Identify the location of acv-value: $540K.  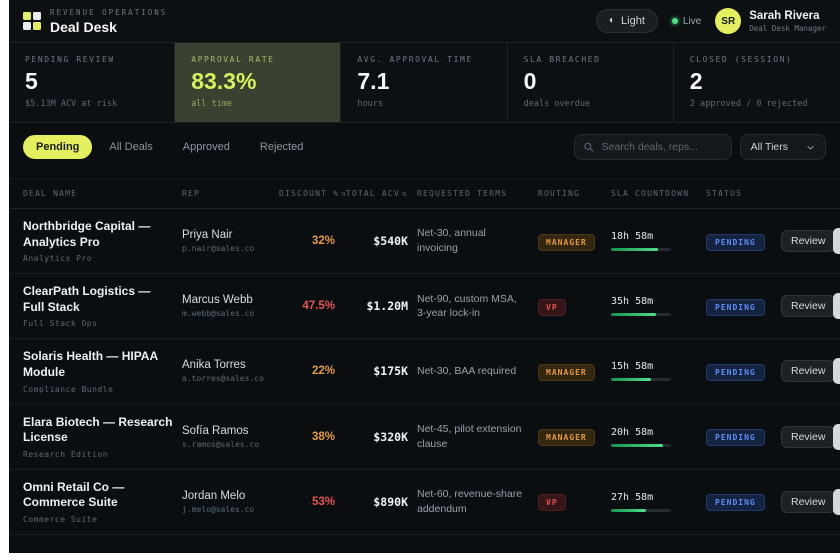
(390, 241).